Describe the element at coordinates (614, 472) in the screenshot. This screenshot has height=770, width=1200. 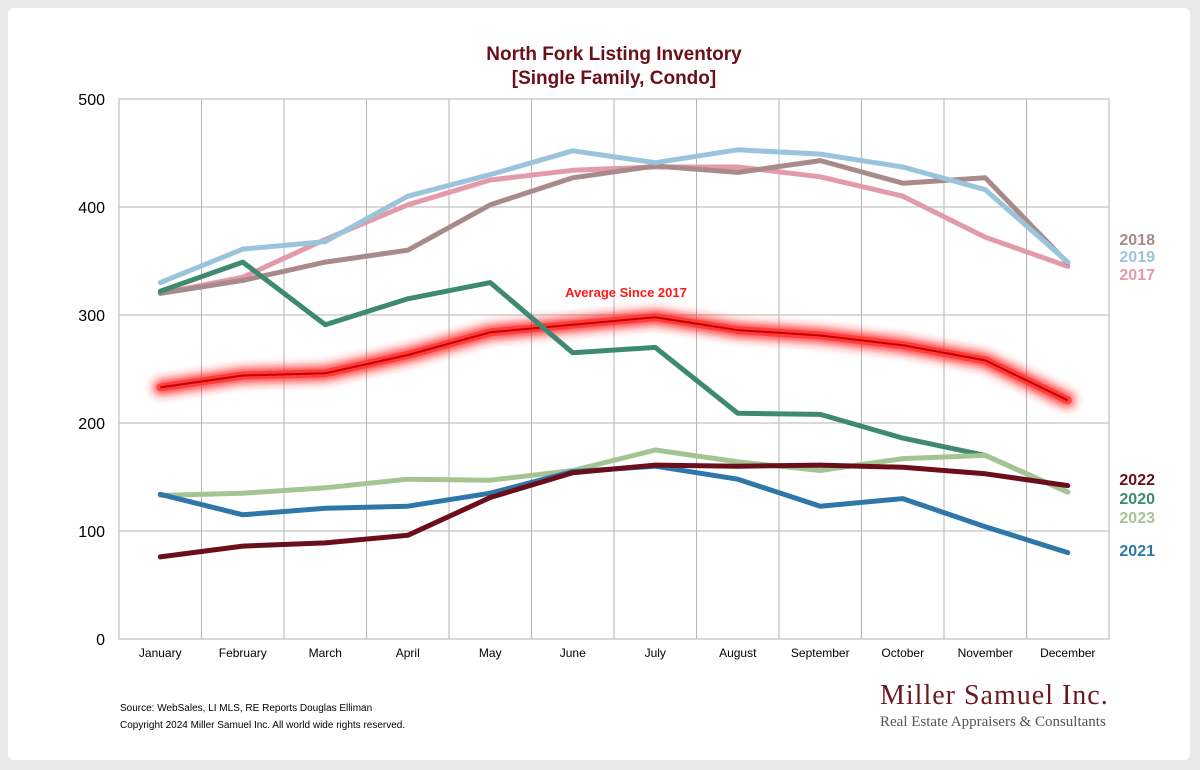
I see `series-line-2023` at that location.